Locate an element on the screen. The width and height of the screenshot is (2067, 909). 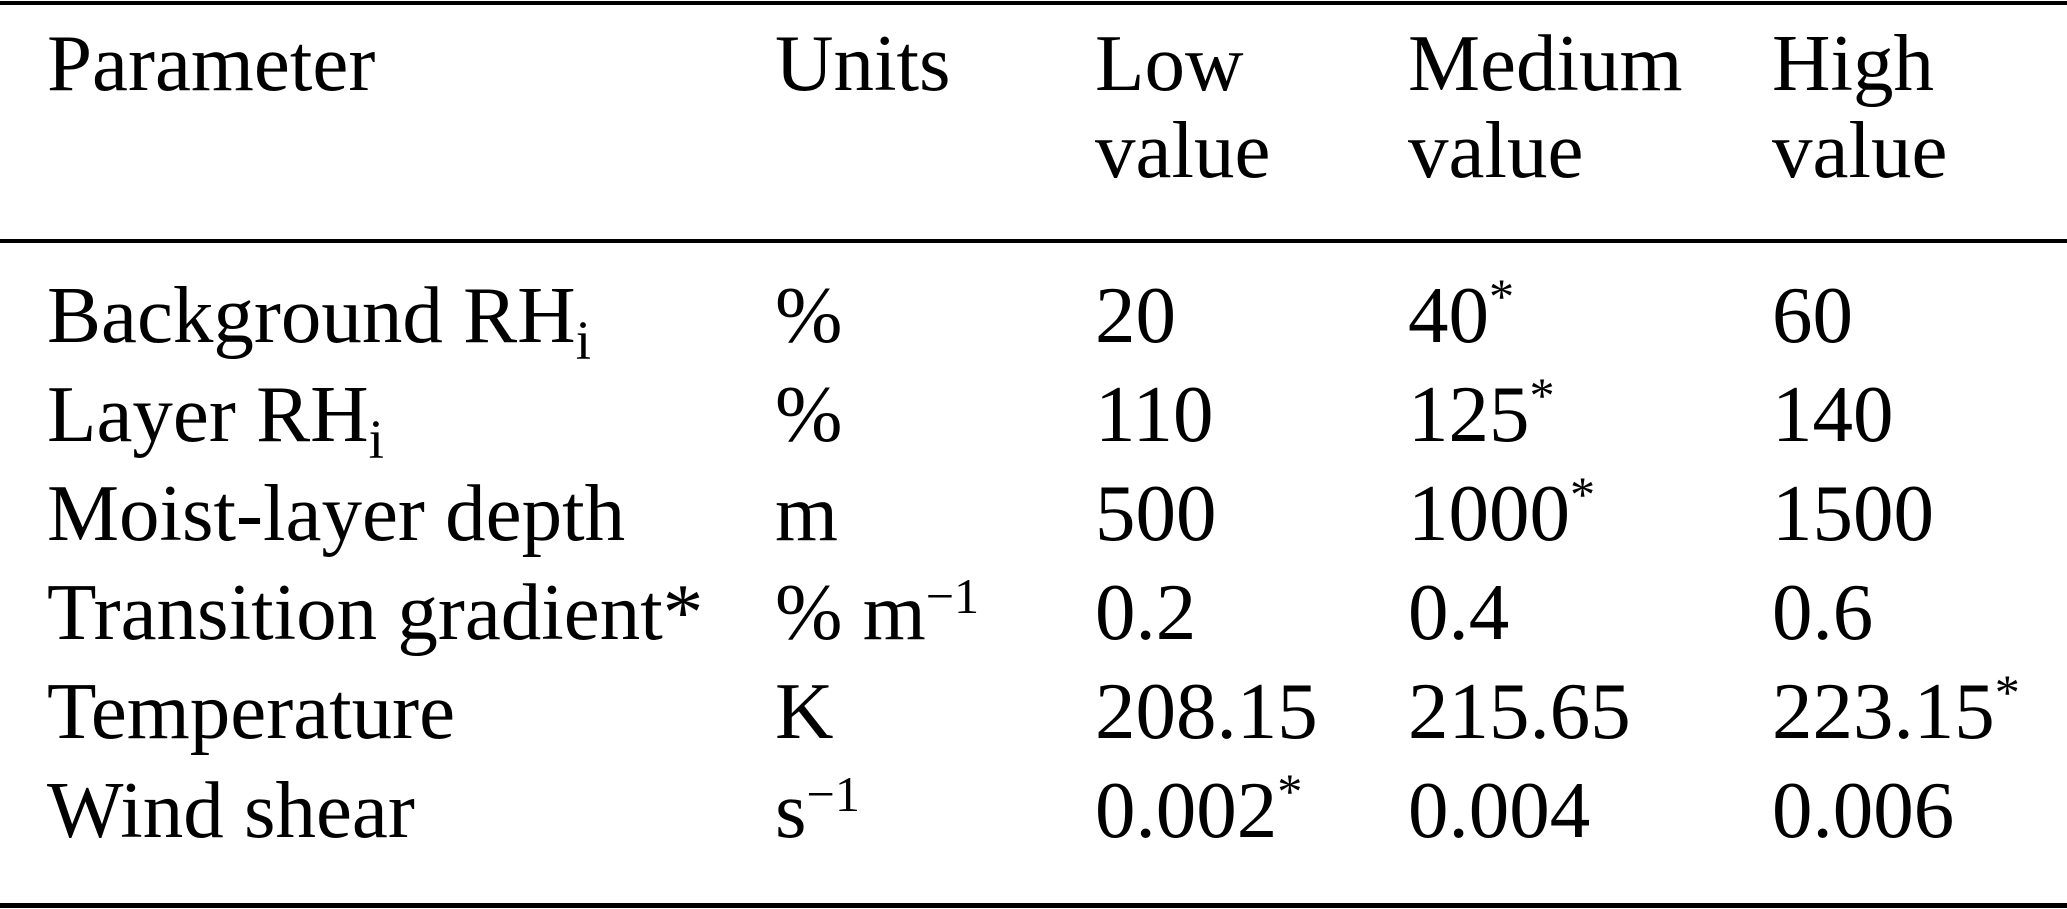
cell-high-value: 223.15* is located at coordinates (1919, 711).